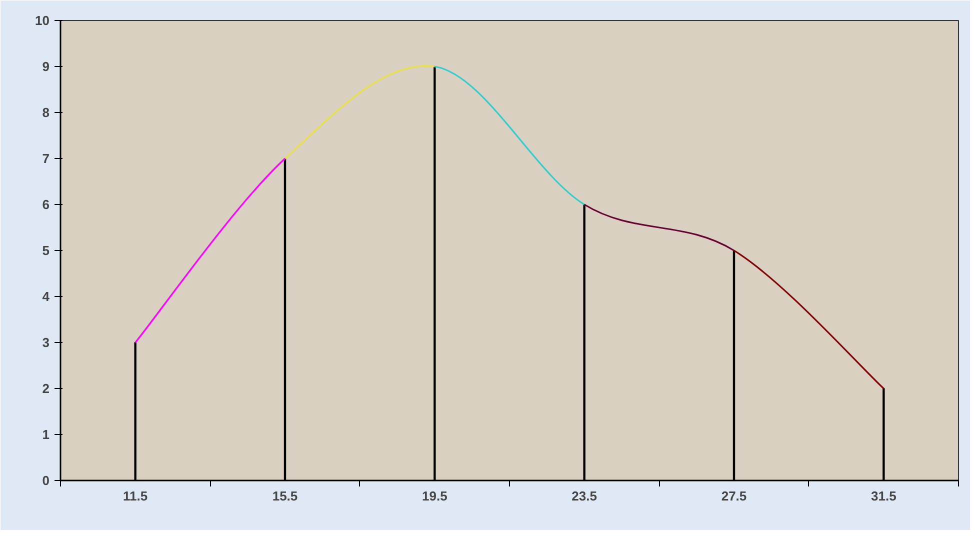 This screenshot has width=975, height=536. Describe the element at coordinates (46, 434) in the screenshot. I see `y-tick-label: 1` at that location.